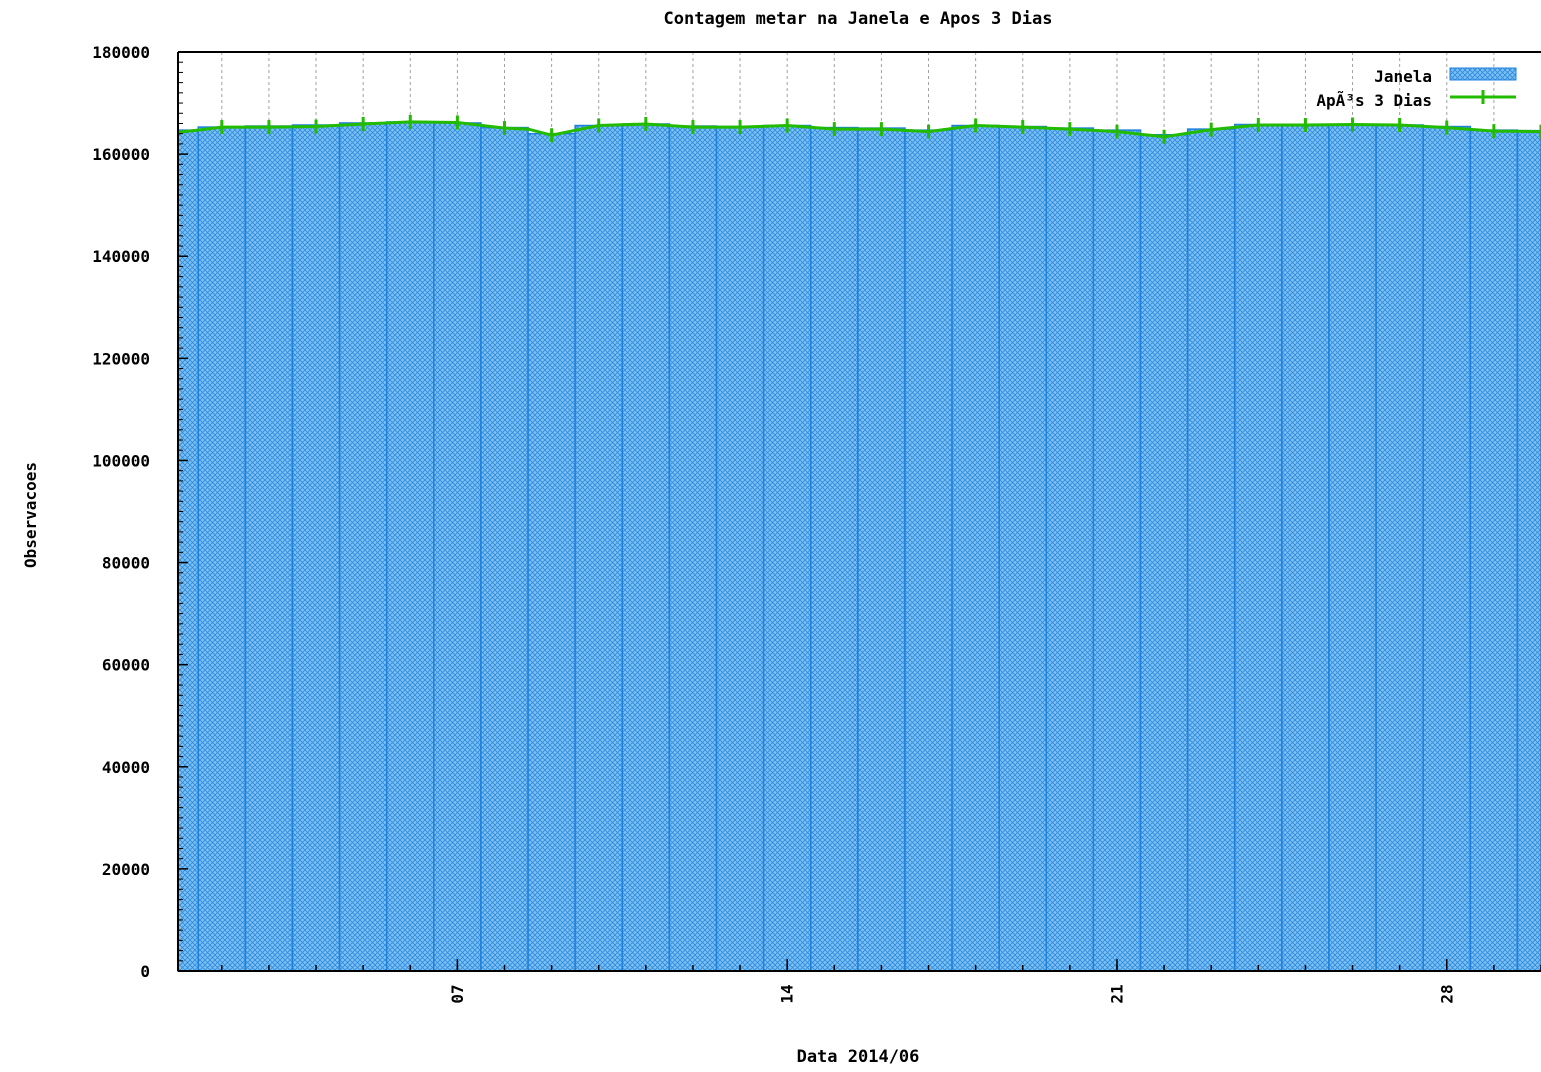  Describe the element at coordinates (952, 993) in the screenshot. I see `x-tick-labels: 07 14 21 28` at that location.